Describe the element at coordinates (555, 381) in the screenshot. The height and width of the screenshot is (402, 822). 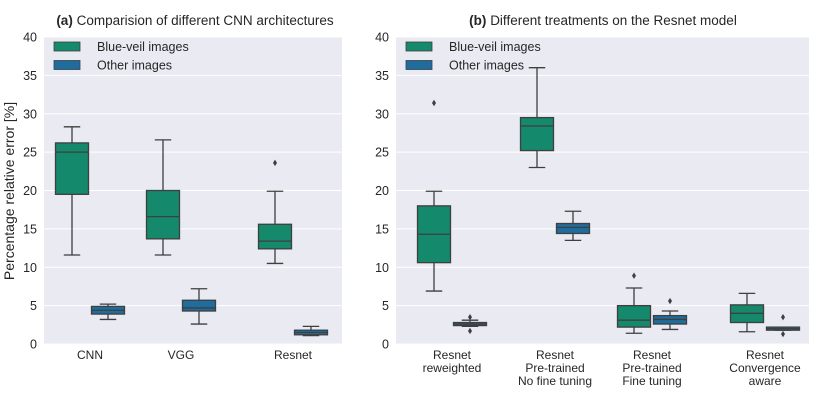
I see `x-tick-label-line: No fine tuning` at that location.